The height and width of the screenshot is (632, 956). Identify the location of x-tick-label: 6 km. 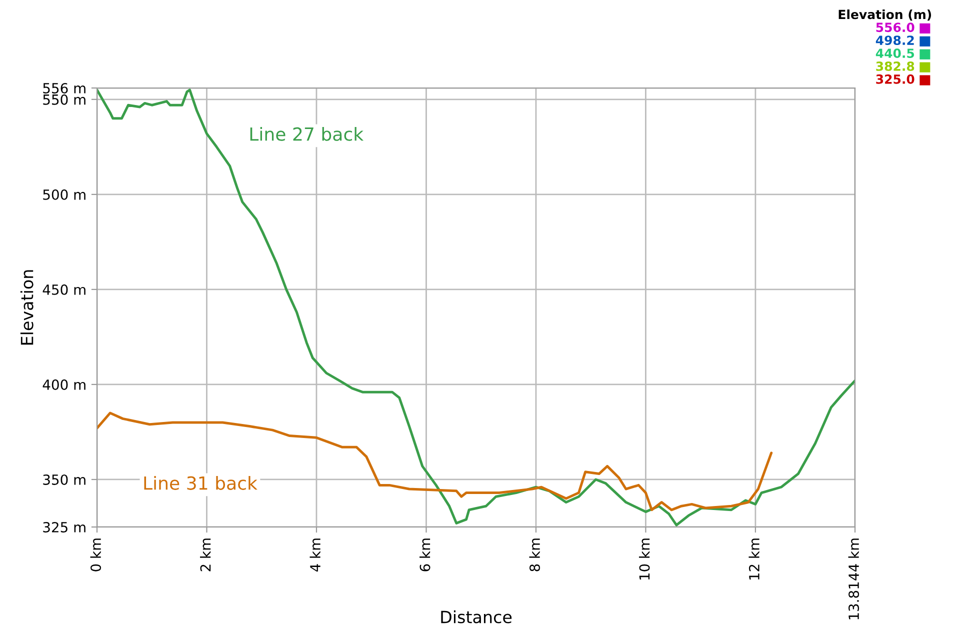
(425, 555).